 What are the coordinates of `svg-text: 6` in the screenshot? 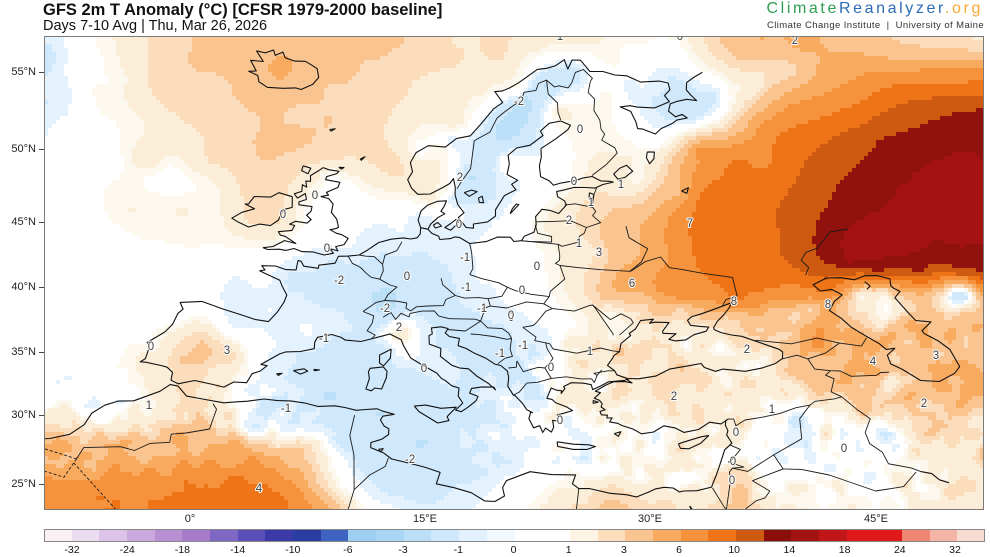 It's located at (632, 284).